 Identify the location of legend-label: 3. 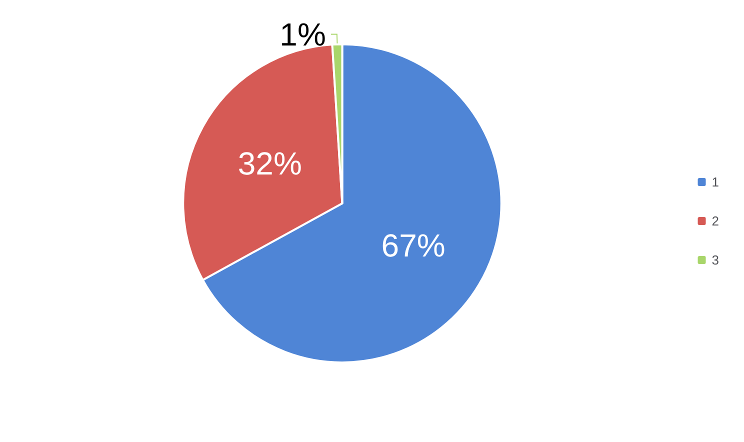
(716, 260).